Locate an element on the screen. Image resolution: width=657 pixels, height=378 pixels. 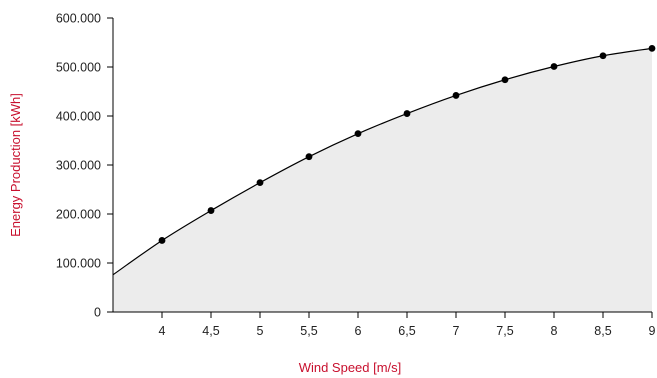
x-tick-label: 6 is located at coordinates (358, 331).